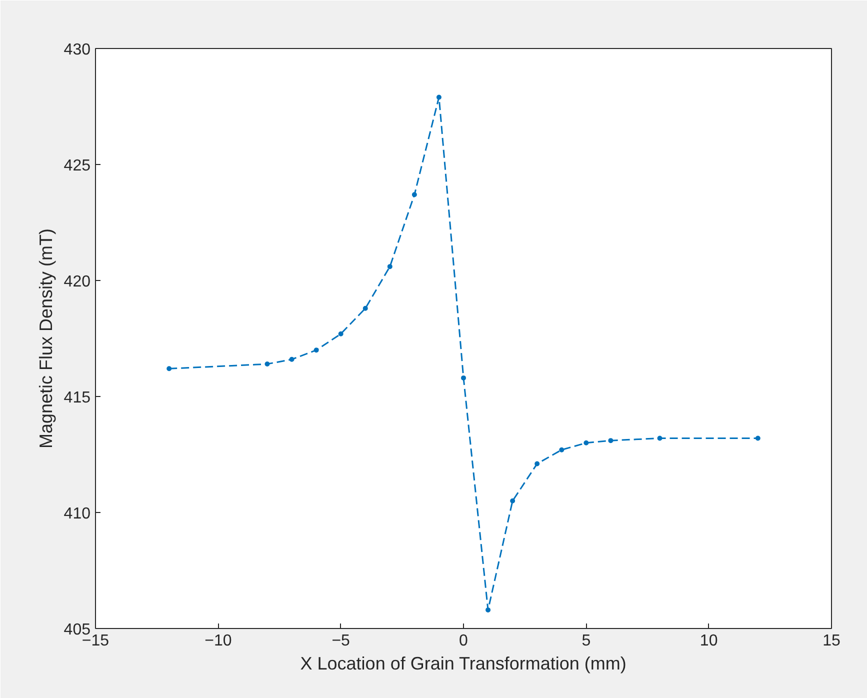 The width and height of the screenshot is (867, 698). Describe the element at coordinates (77, 282) in the screenshot. I see `y-tick-label: 420` at that location.